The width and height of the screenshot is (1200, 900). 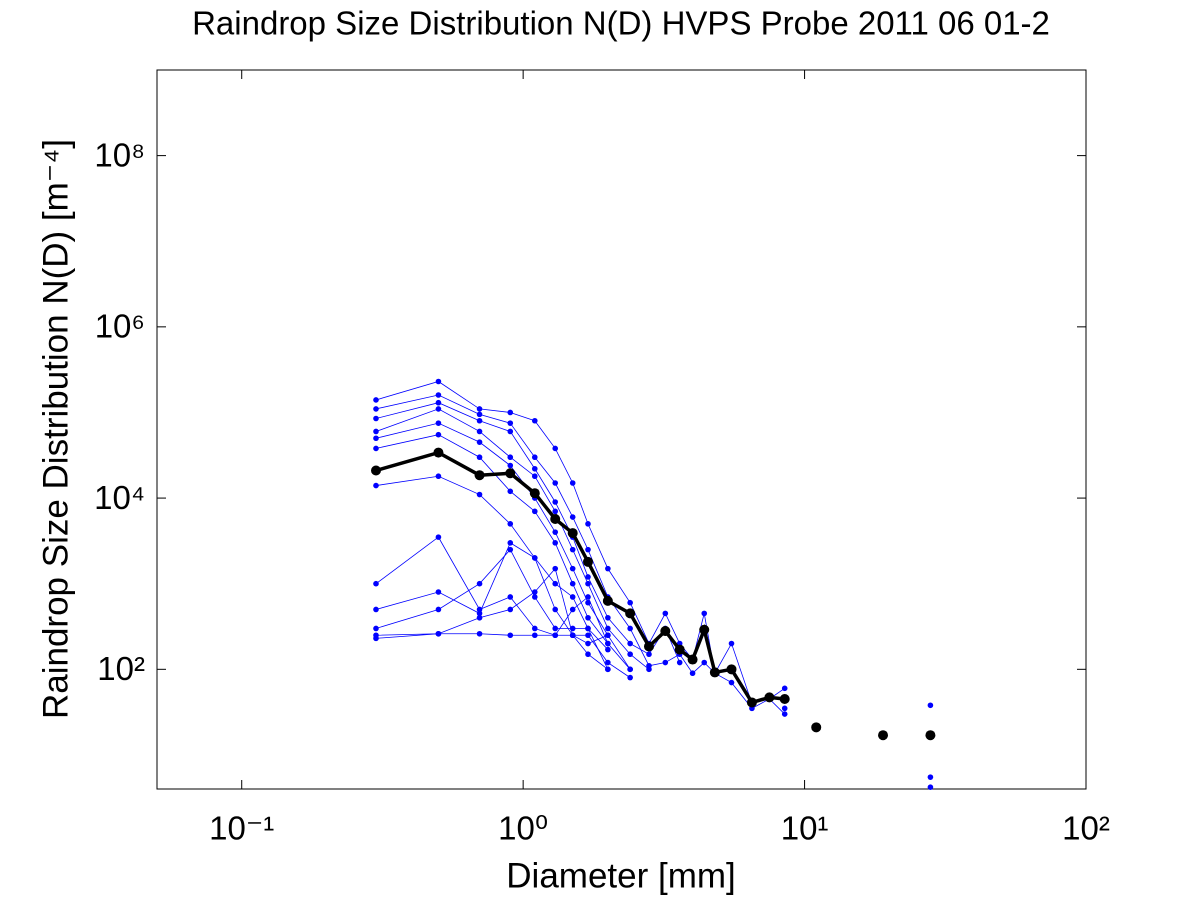 What do you see at coordinates (620, 875) in the screenshot?
I see `x-axis-label: Diameter [mm]` at bounding box center [620, 875].